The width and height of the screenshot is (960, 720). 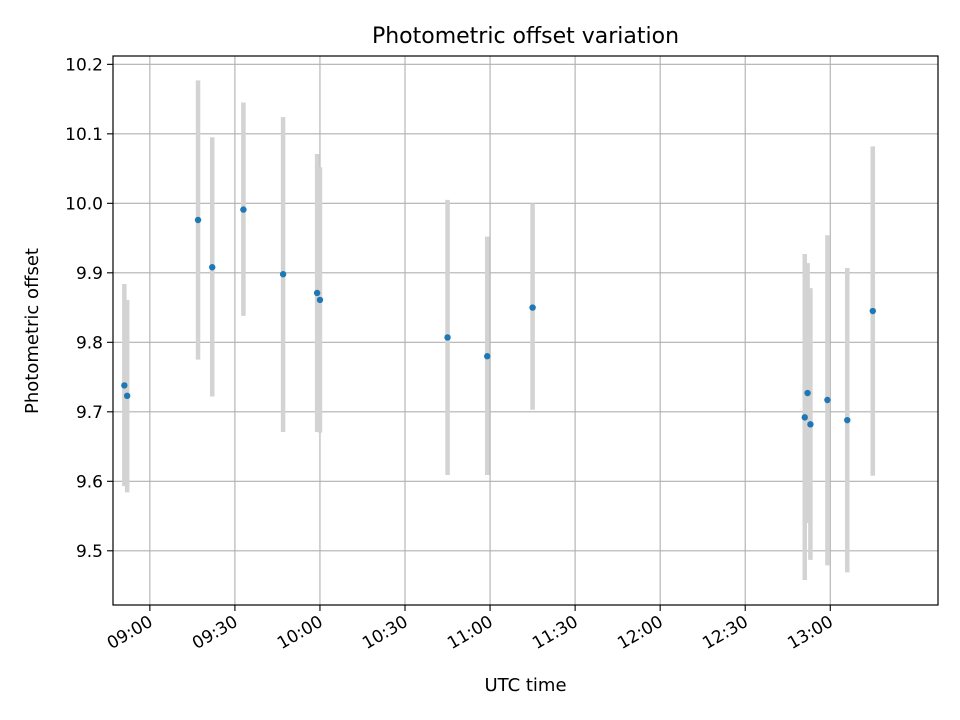 I want to click on y-axis-label: Photometric offset, so click(x=32, y=331).